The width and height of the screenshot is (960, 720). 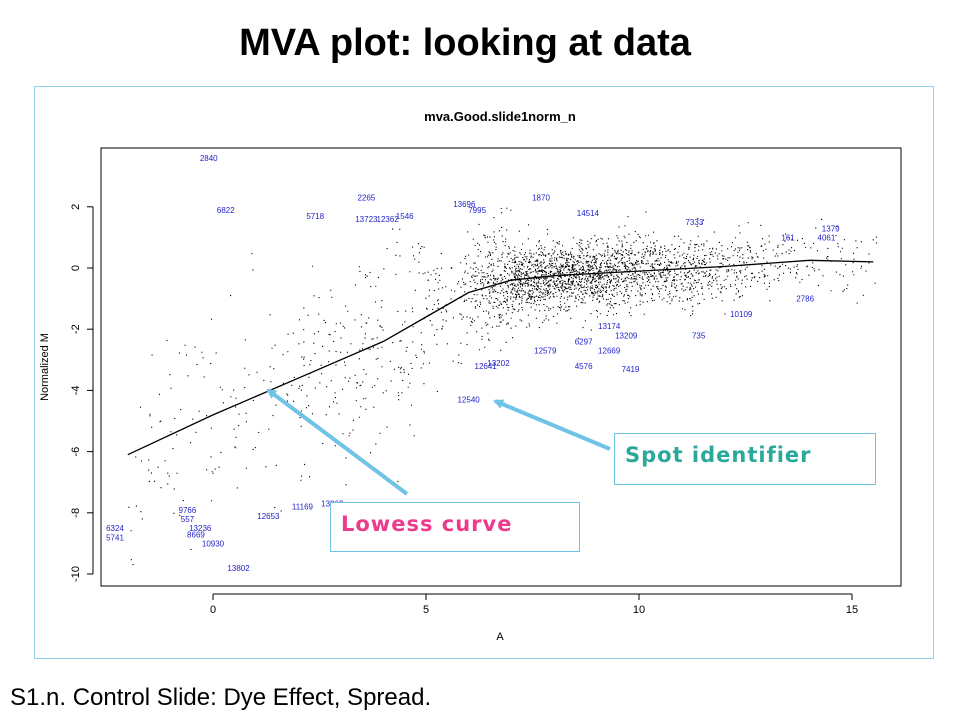 What do you see at coordinates (315, 216) in the screenshot?
I see `spot-label: 5718` at bounding box center [315, 216].